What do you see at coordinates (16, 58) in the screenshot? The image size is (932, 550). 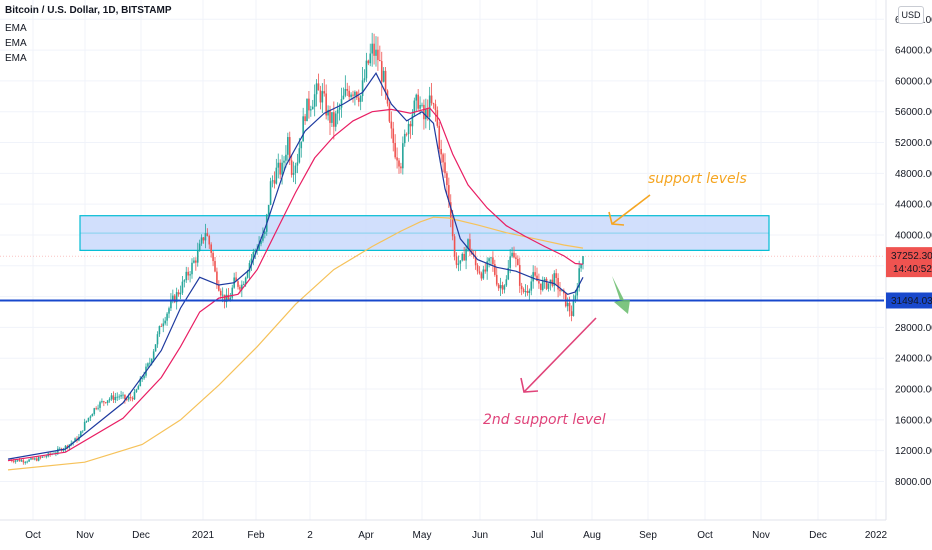 I see `ema-legend-3: EMA` at bounding box center [16, 58].